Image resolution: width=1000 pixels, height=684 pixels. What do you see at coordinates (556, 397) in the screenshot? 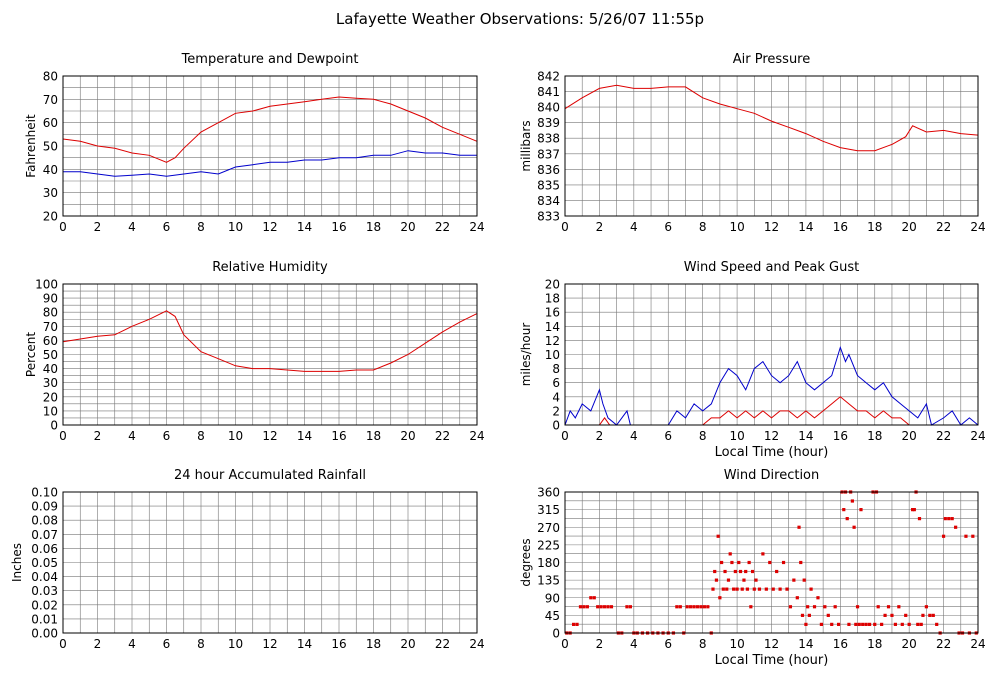
I see `y-tick-label: 4` at bounding box center [556, 397].